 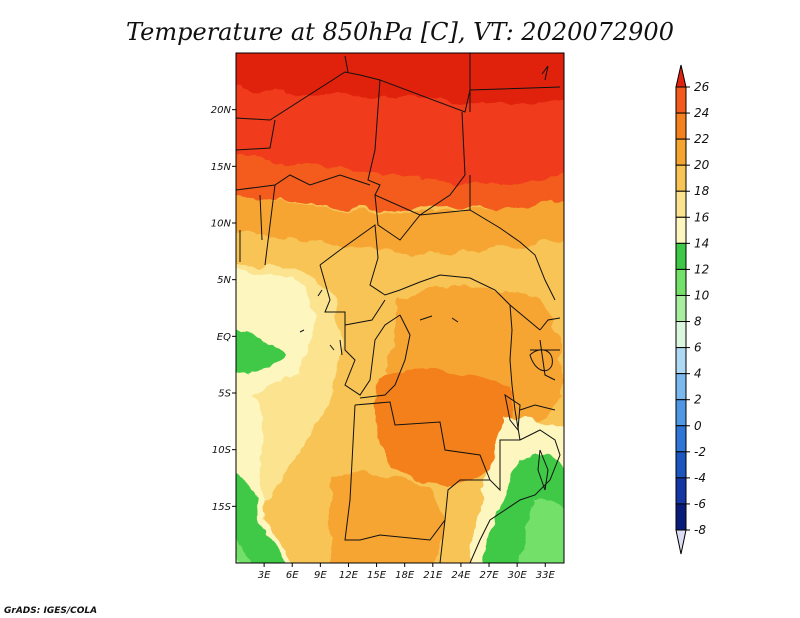 What do you see at coordinates (320, 575) in the screenshot?
I see `x-tick-label: 9E` at bounding box center [320, 575].